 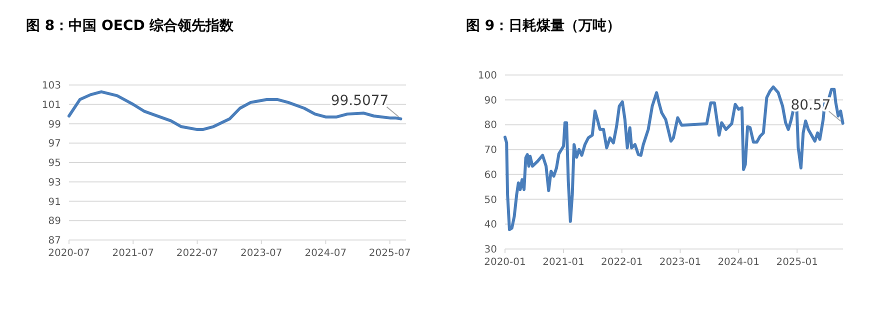 What do you see at coordinates (54, 144) in the screenshot?
I see `y-tick-label: 97` at bounding box center [54, 144].